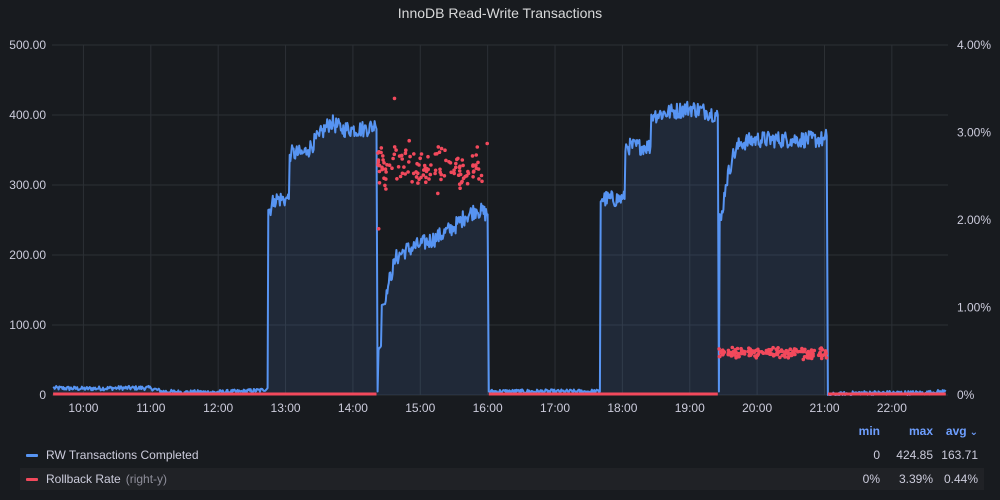  What do you see at coordinates (871, 479) in the screenshot?
I see `legend-min-value: 0%` at bounding box center [871, 479].